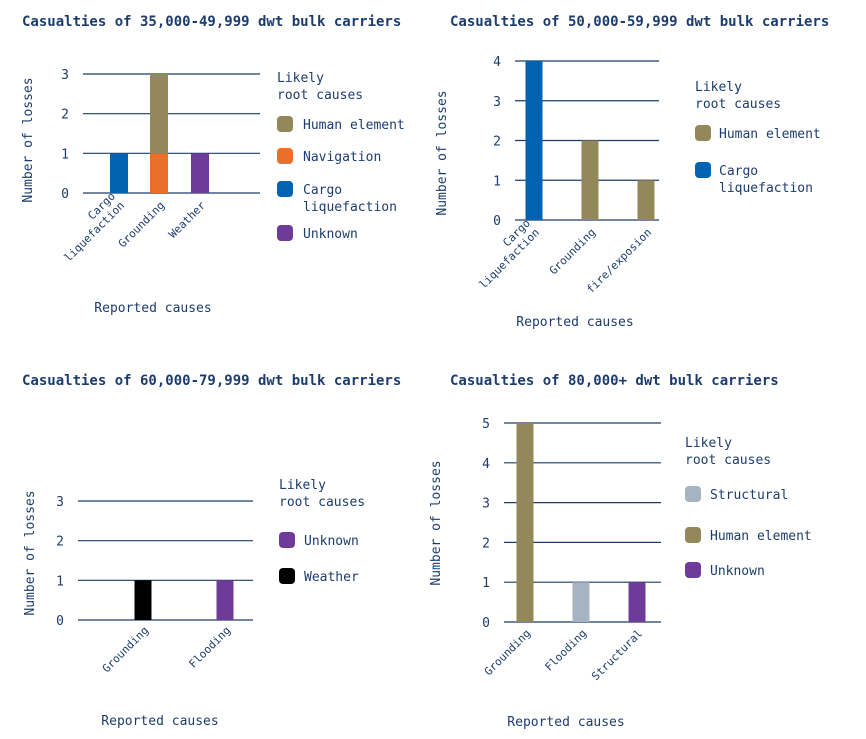 The image size is (866, 739). I want to click on x-tick-label: Weather, so click(187, 220).